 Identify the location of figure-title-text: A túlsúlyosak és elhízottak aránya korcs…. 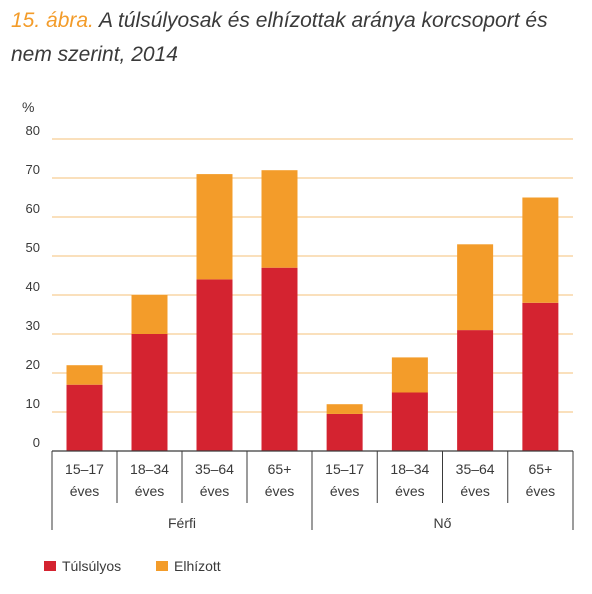
(279, 37).